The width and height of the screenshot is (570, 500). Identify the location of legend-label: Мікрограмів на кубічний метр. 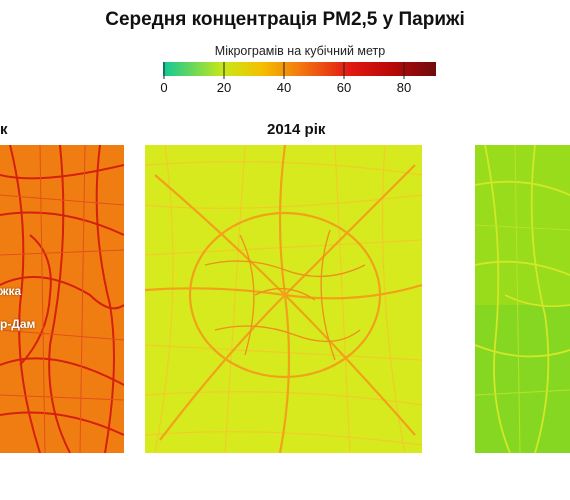
(300, 51).